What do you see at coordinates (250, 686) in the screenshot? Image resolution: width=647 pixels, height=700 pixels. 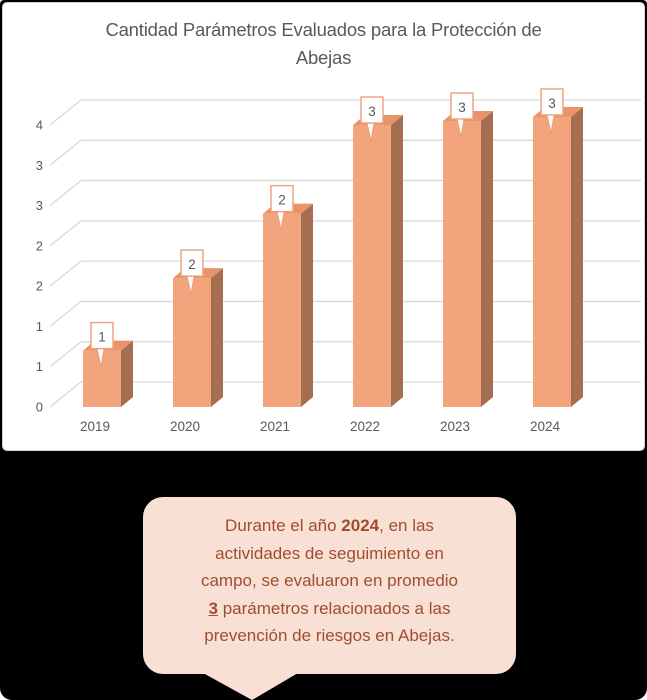 I see `callout-tail` at bounding box center [250, 686].